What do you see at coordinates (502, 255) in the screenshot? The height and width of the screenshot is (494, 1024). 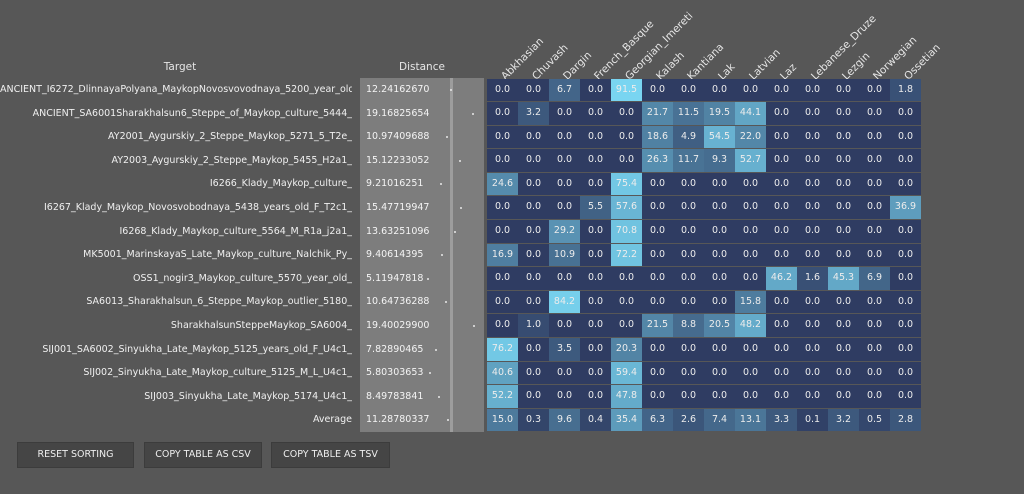 I see `value-cell: 16.9` at bounding box center [502, 255].